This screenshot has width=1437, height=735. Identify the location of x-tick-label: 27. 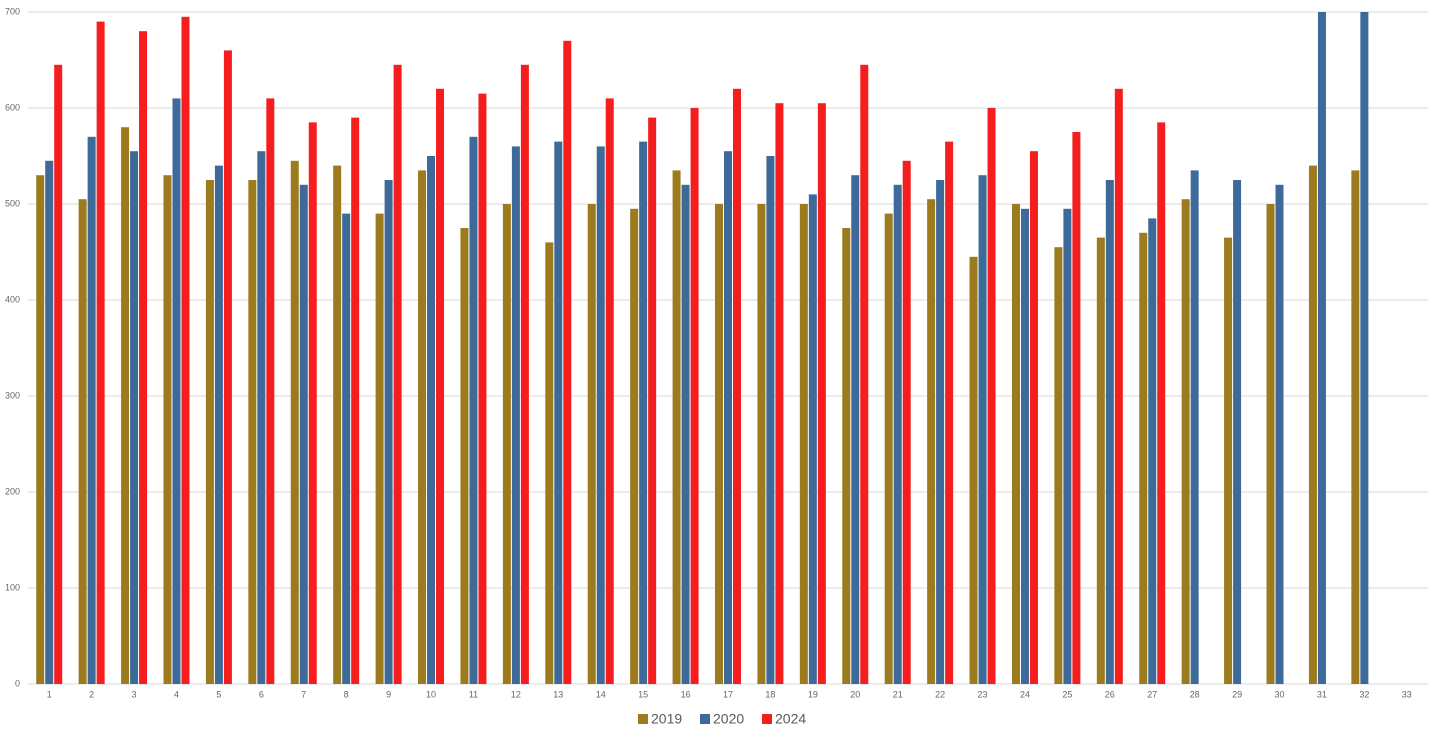
(1152, 694).